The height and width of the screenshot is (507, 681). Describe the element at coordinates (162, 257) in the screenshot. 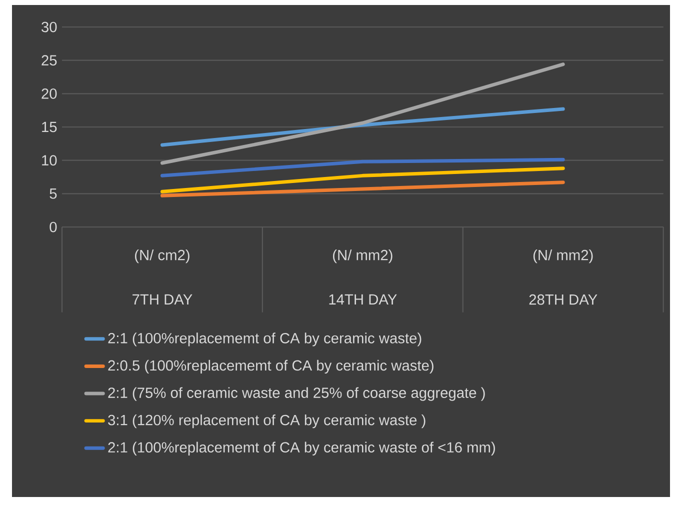

I see `text: (N/ cm2)` at that location.